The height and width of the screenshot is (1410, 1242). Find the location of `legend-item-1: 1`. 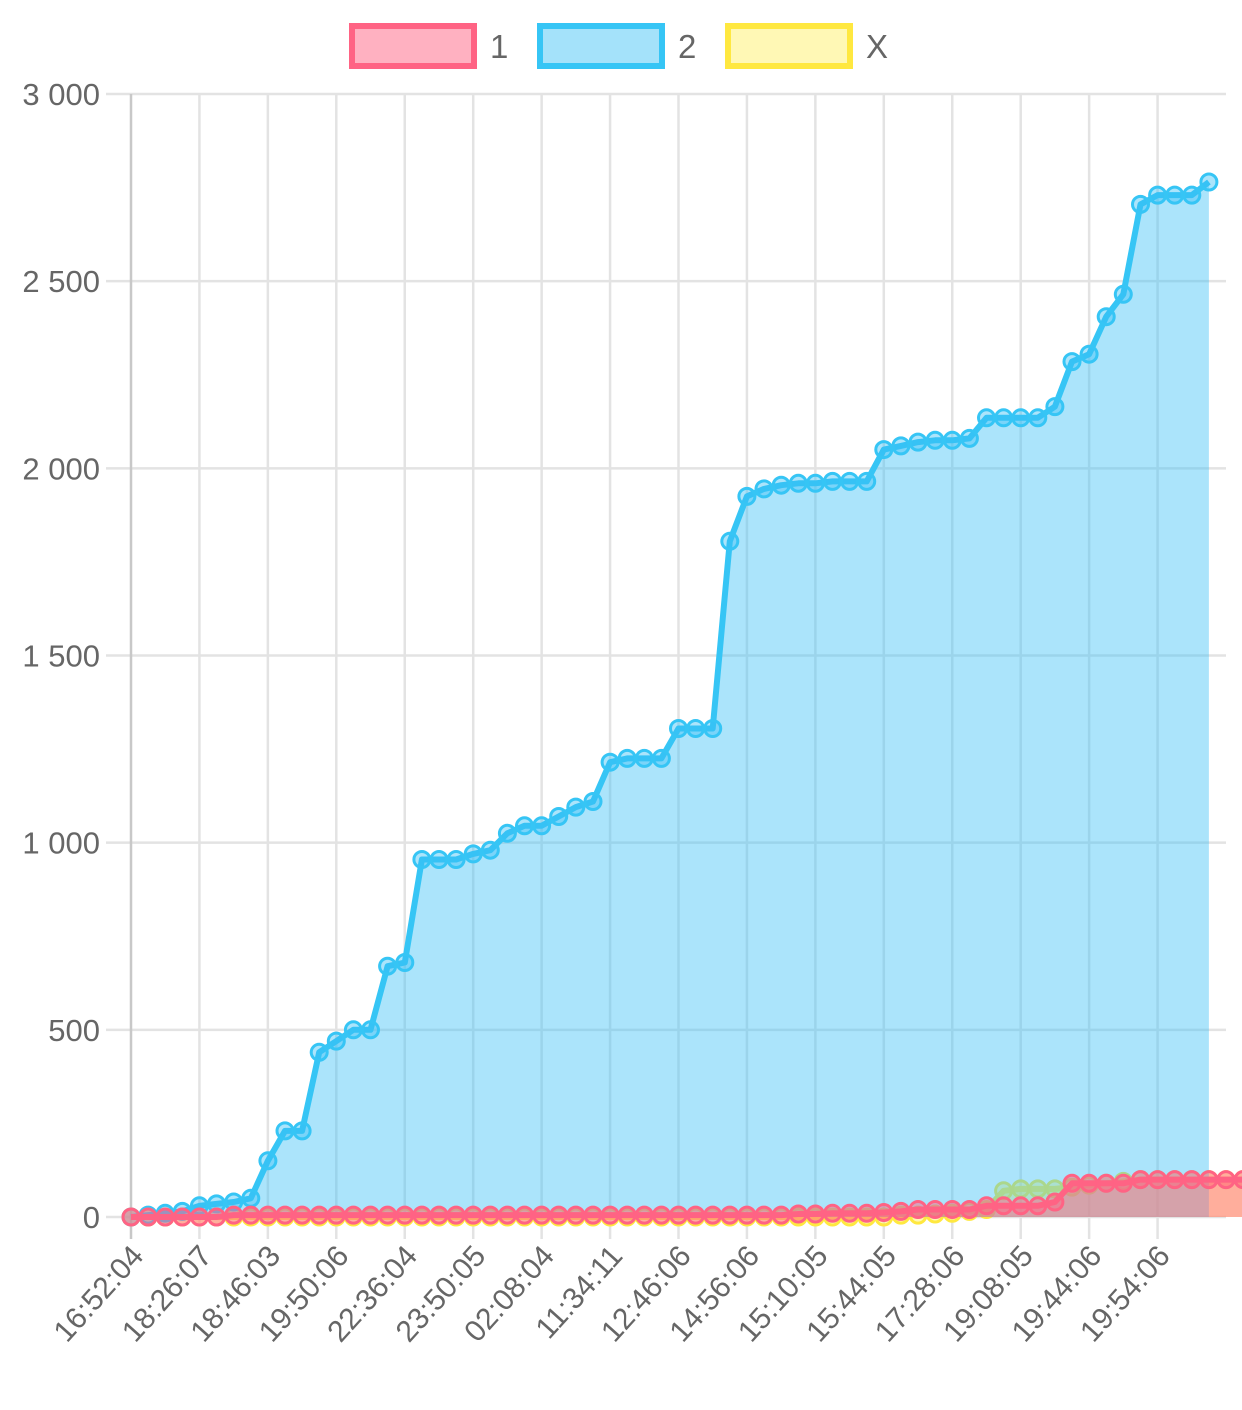

legend-item-1: 1 is located at coordinates (428, 46).